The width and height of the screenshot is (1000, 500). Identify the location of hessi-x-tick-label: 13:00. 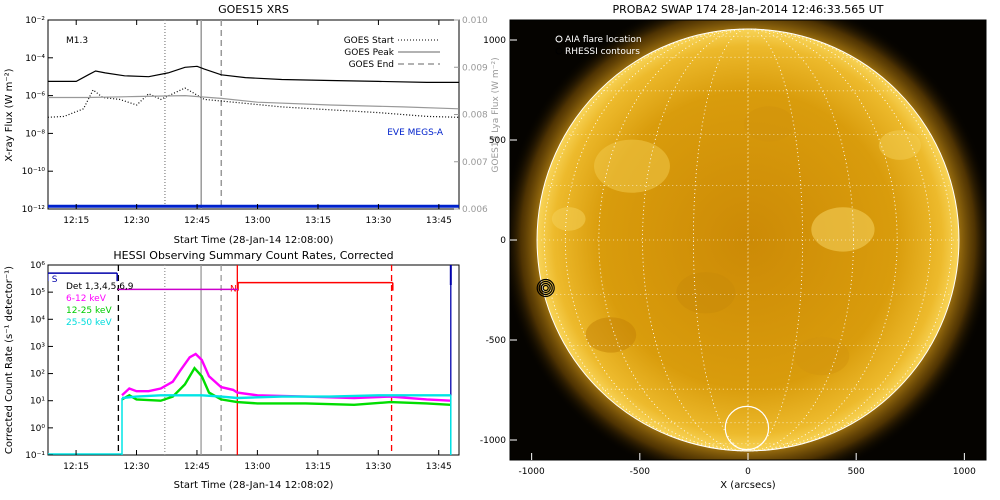
(257, 467).